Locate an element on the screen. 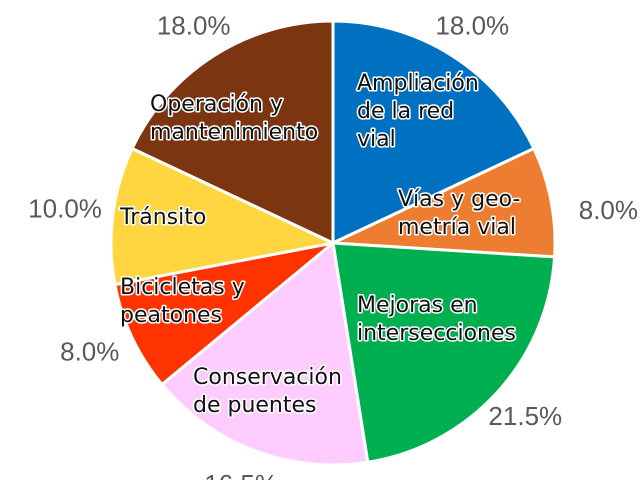  slice-label-line: mantenimiento is located at coordinates (234, 132).